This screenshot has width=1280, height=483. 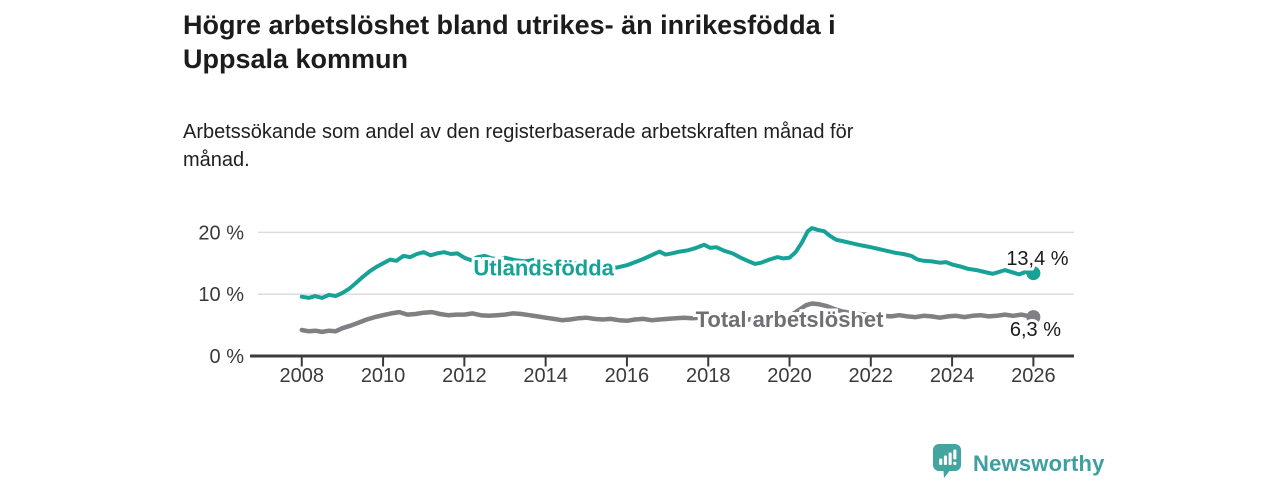 What do you see at coordinates (302, 376) in the screenshot?
I see `x-tick-label: 2008` at bounding box center [302, 376].